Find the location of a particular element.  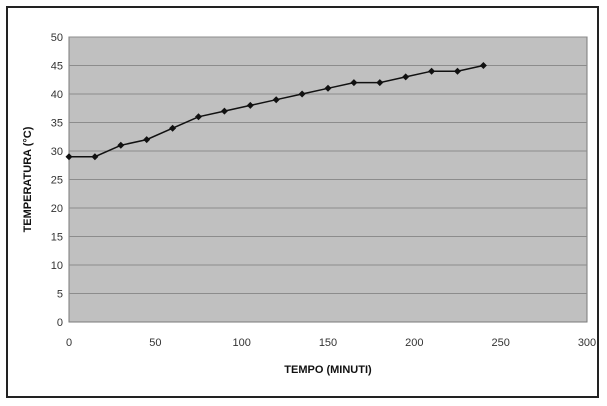

y-tick-label: 25 is located at coordinates (57, 181).